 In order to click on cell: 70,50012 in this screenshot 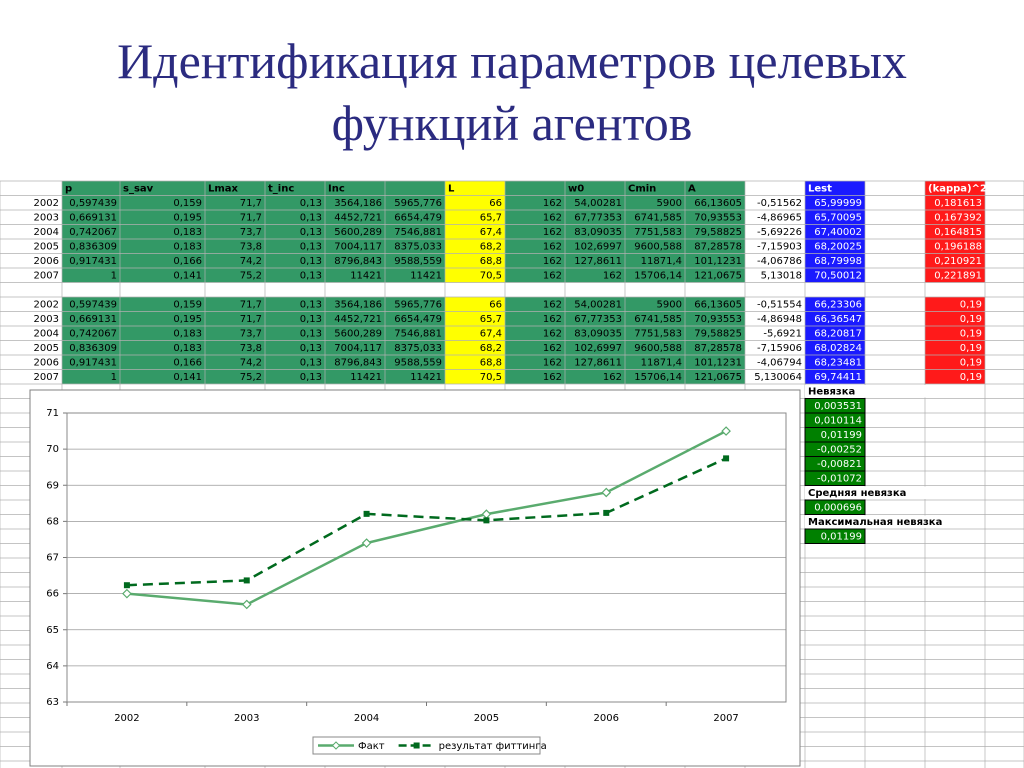, I will do `click(838, 275)`.